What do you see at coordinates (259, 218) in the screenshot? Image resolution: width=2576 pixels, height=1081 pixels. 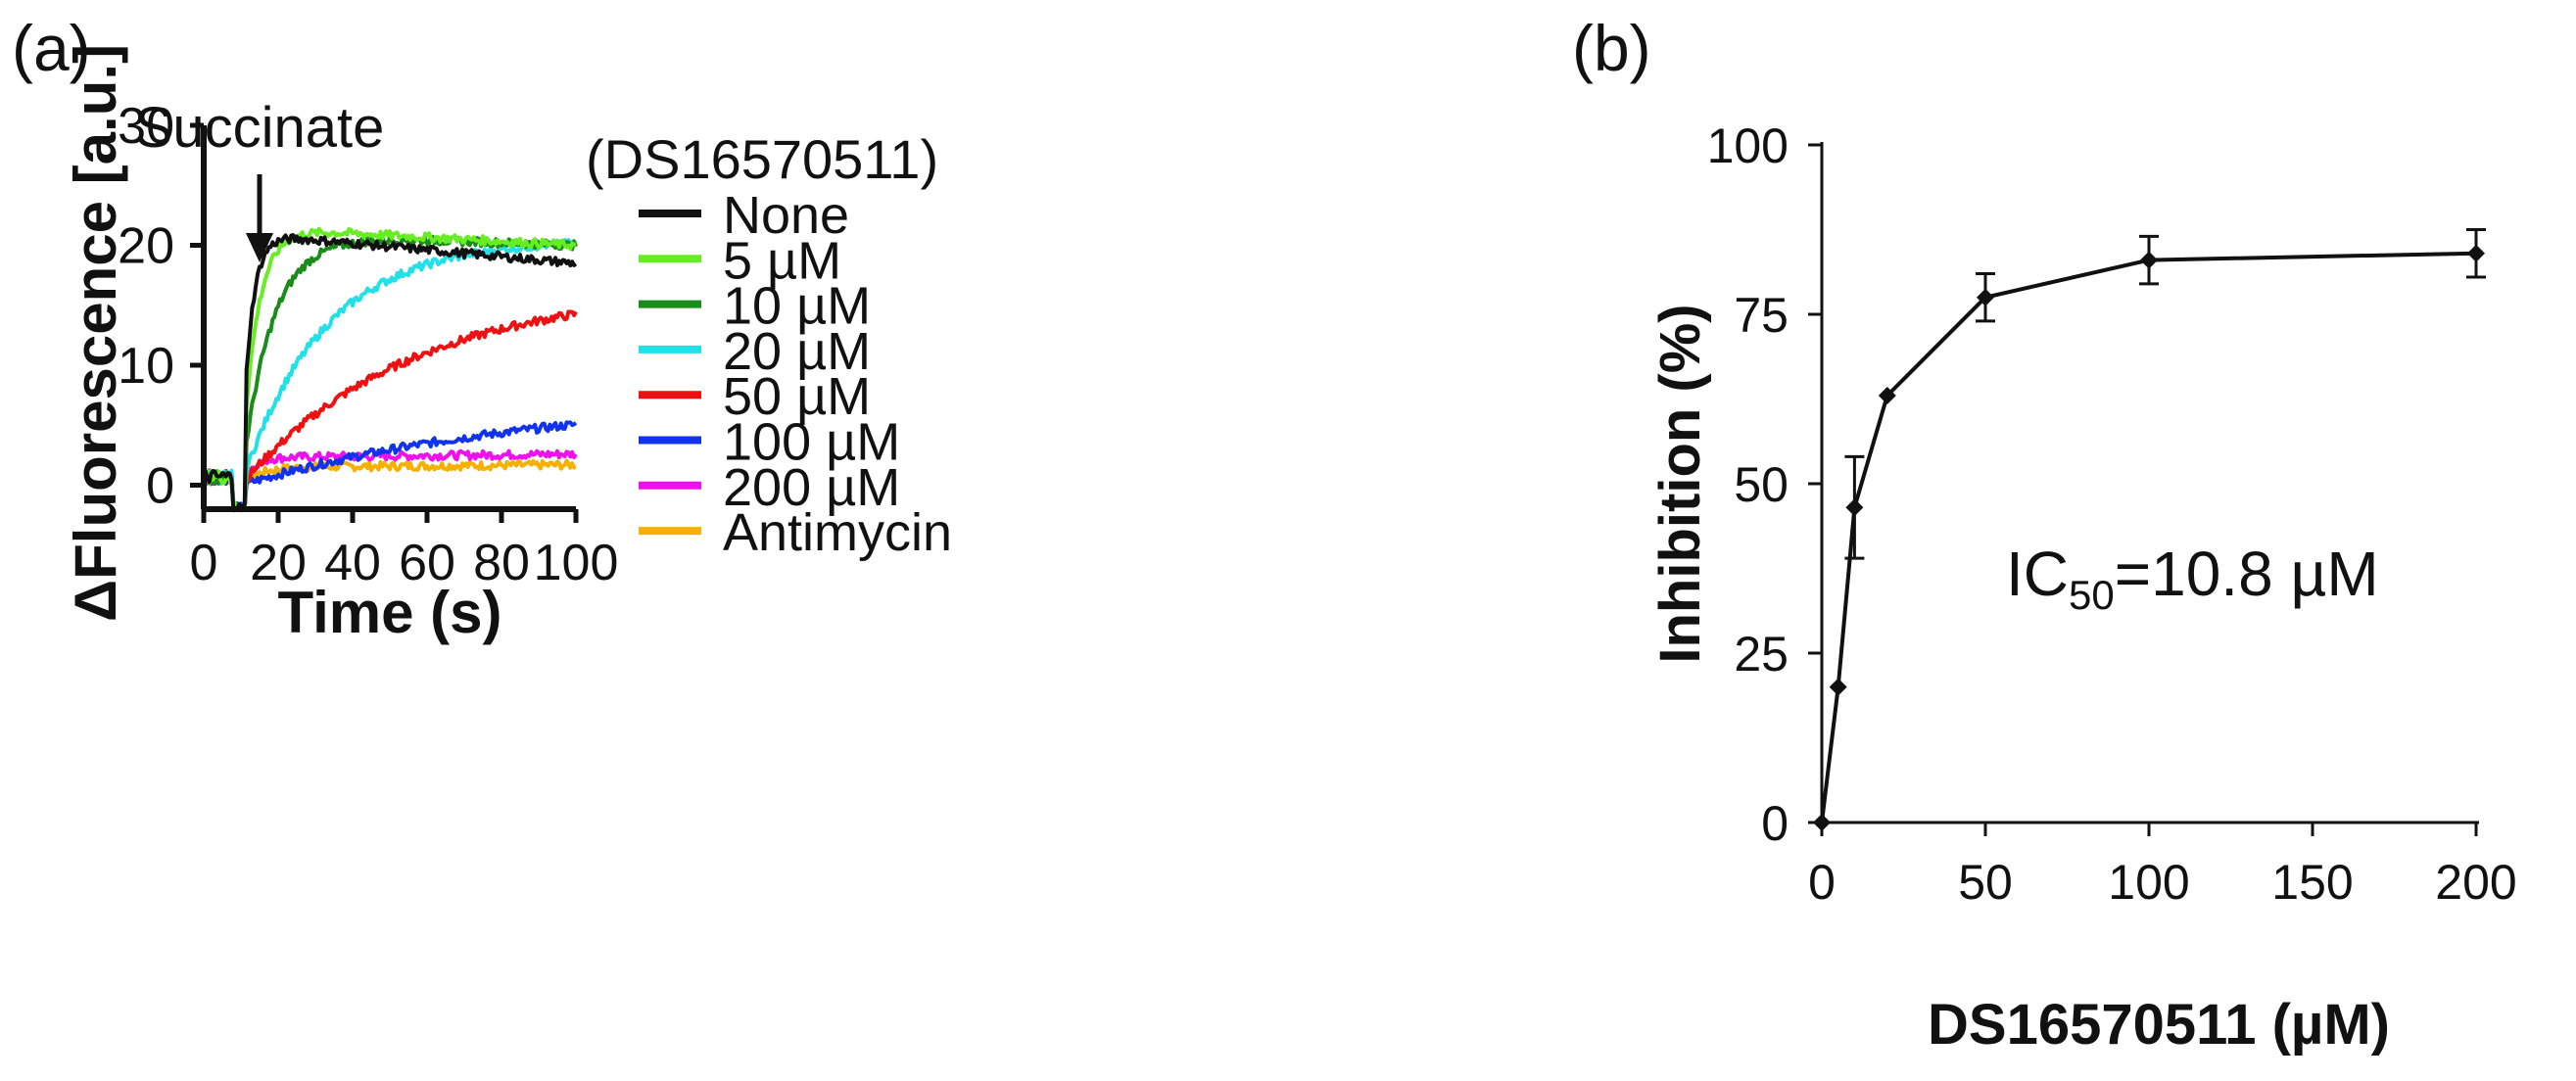 I see `succinate-arrow` at bounding box center [259, 218].